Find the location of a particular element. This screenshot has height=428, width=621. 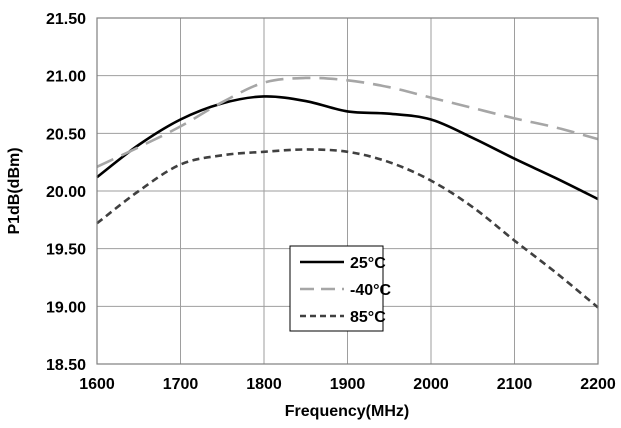

y-tick-label: 18.50 is located at coordinates (66, 365).